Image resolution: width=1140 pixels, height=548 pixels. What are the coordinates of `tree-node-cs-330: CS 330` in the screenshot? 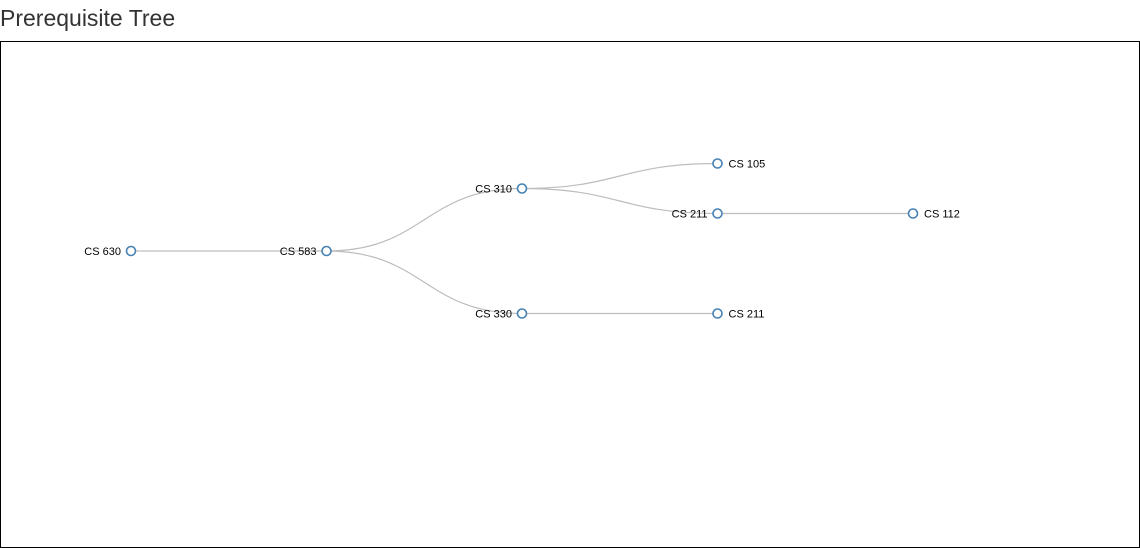 It's located at (501, 314).